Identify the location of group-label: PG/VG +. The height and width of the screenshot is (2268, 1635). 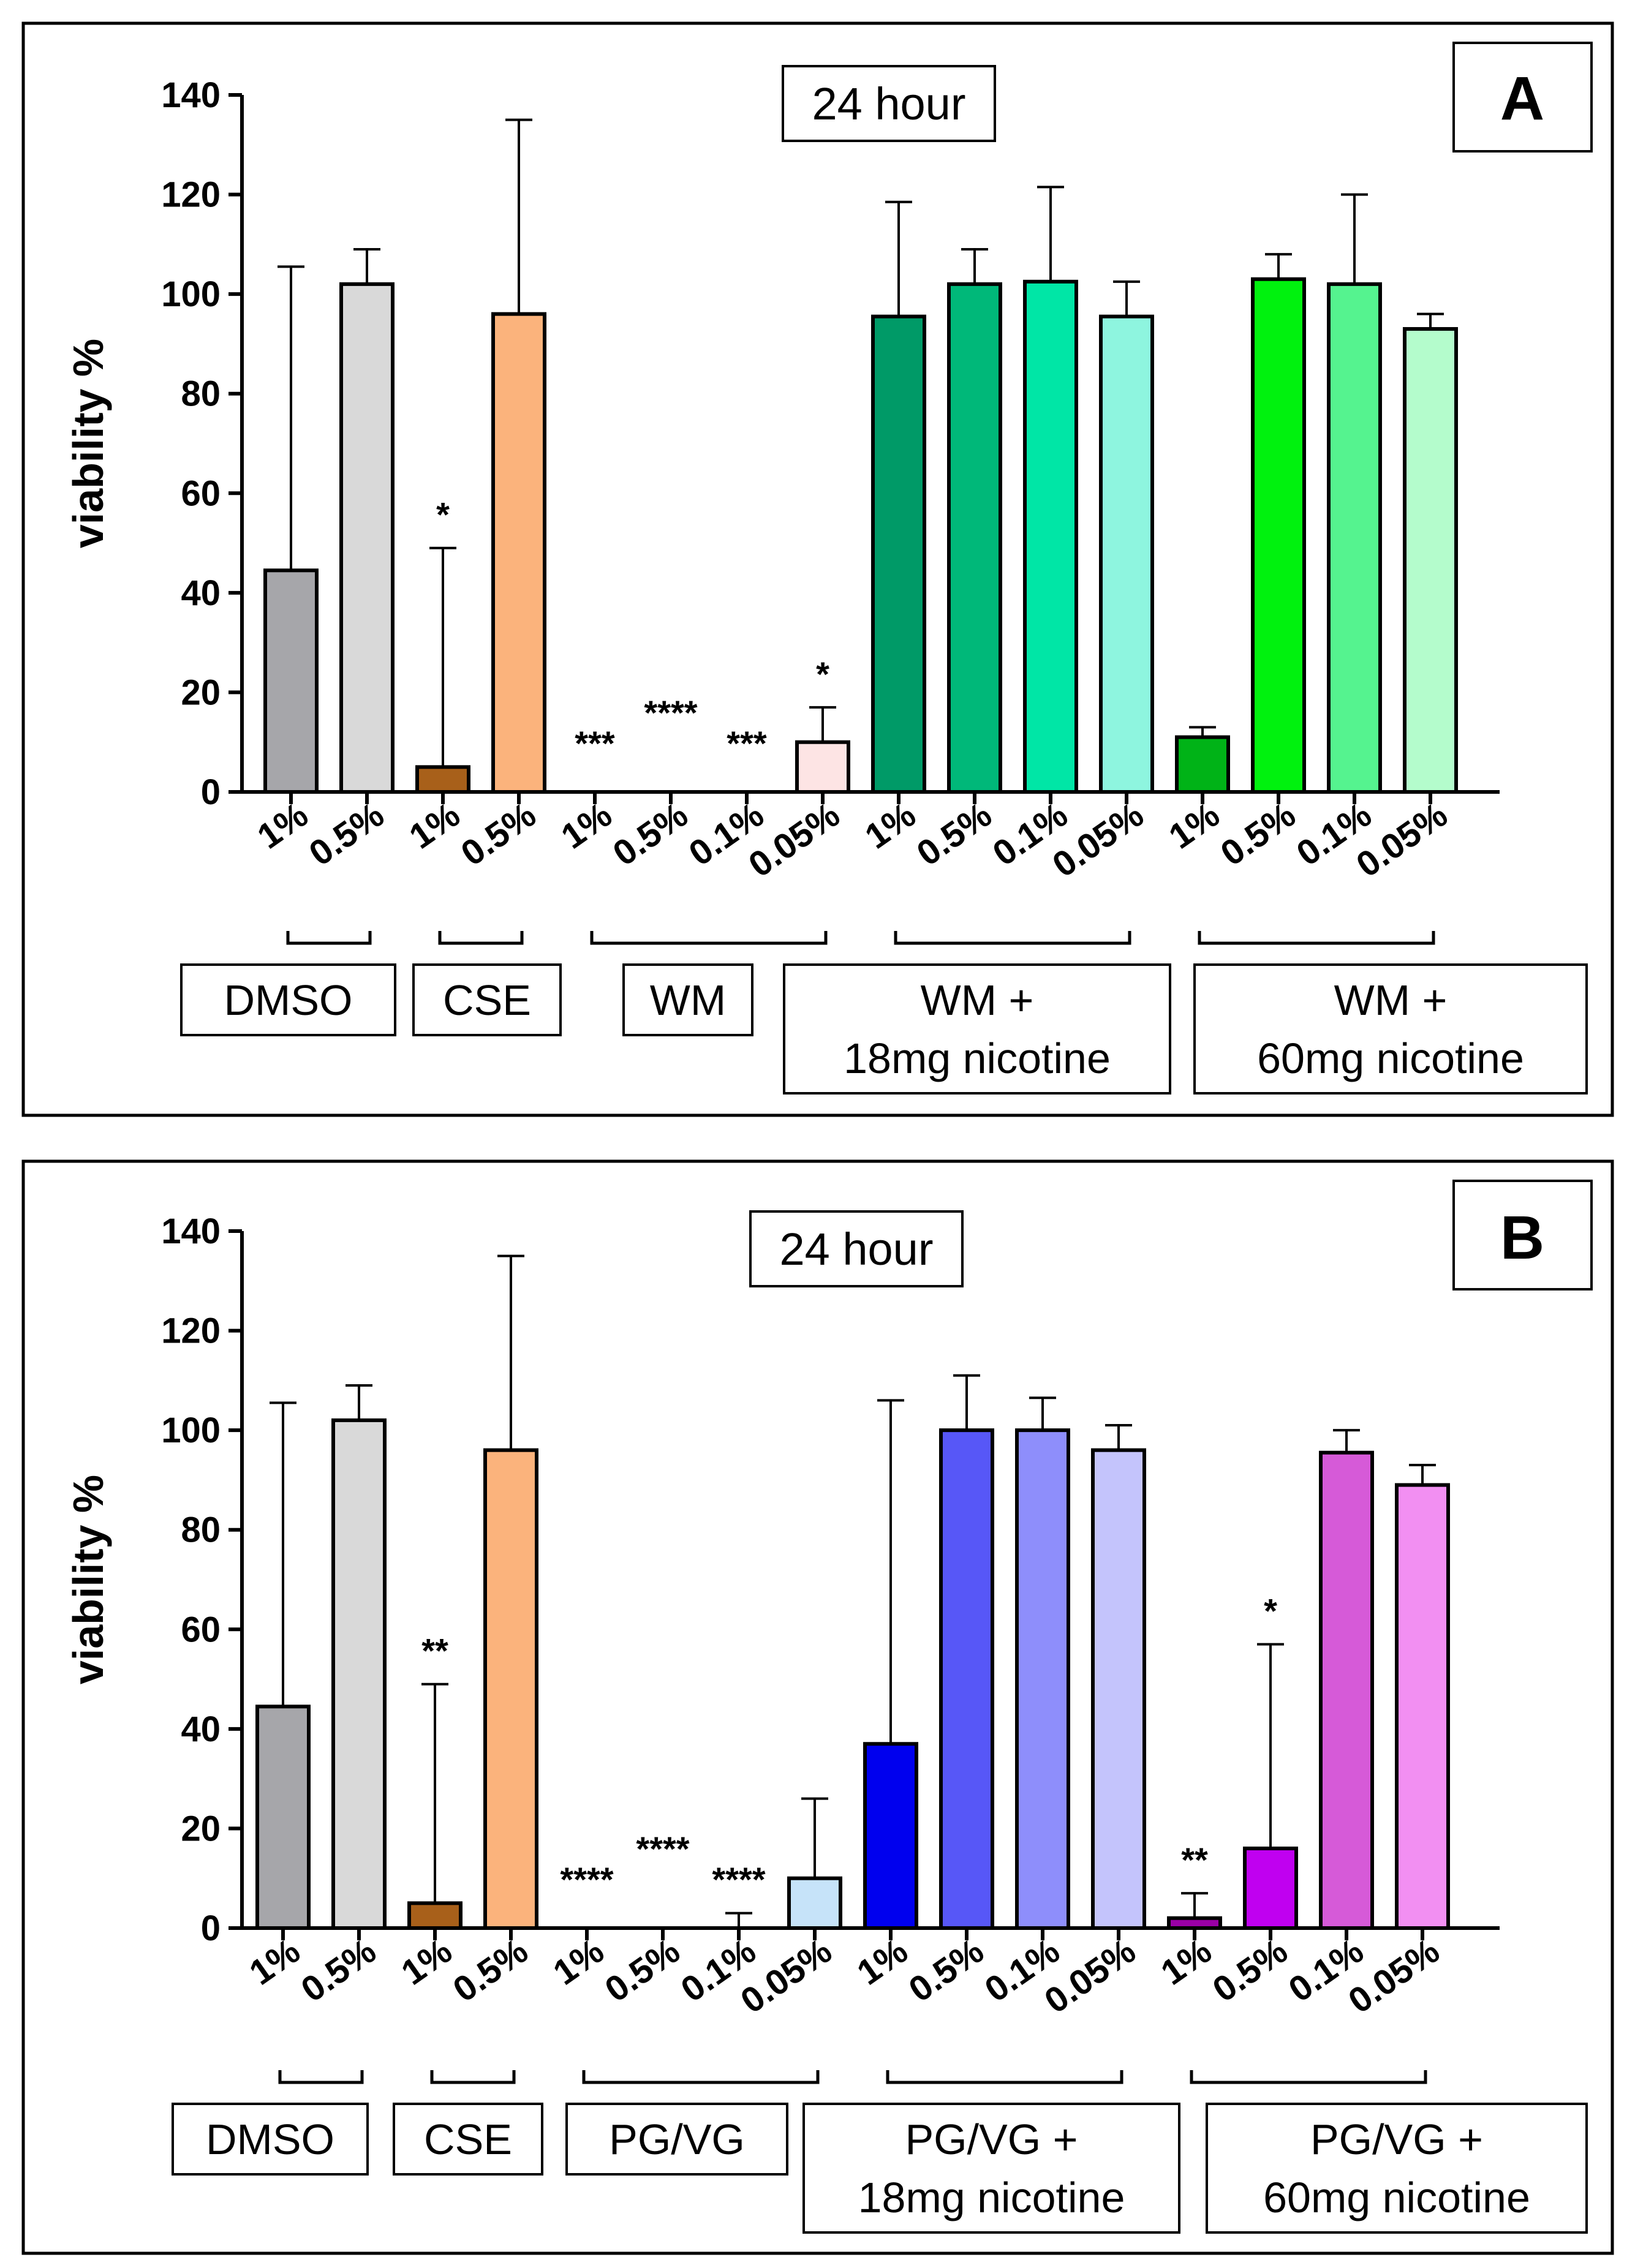
(1396, 2139).